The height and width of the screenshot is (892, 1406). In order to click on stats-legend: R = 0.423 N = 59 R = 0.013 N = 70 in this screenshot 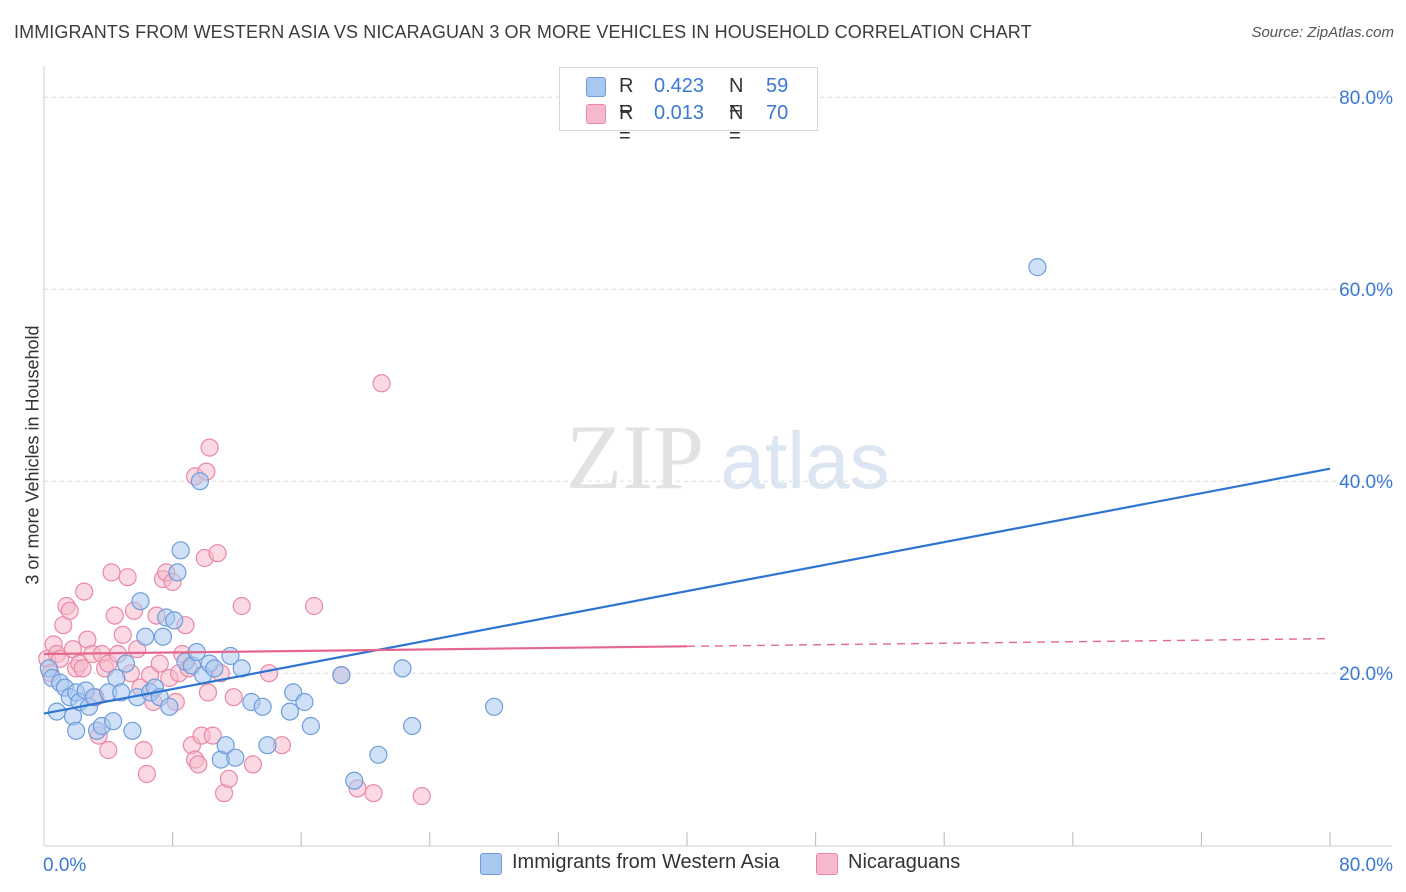, I will do `click(688, 107)`.